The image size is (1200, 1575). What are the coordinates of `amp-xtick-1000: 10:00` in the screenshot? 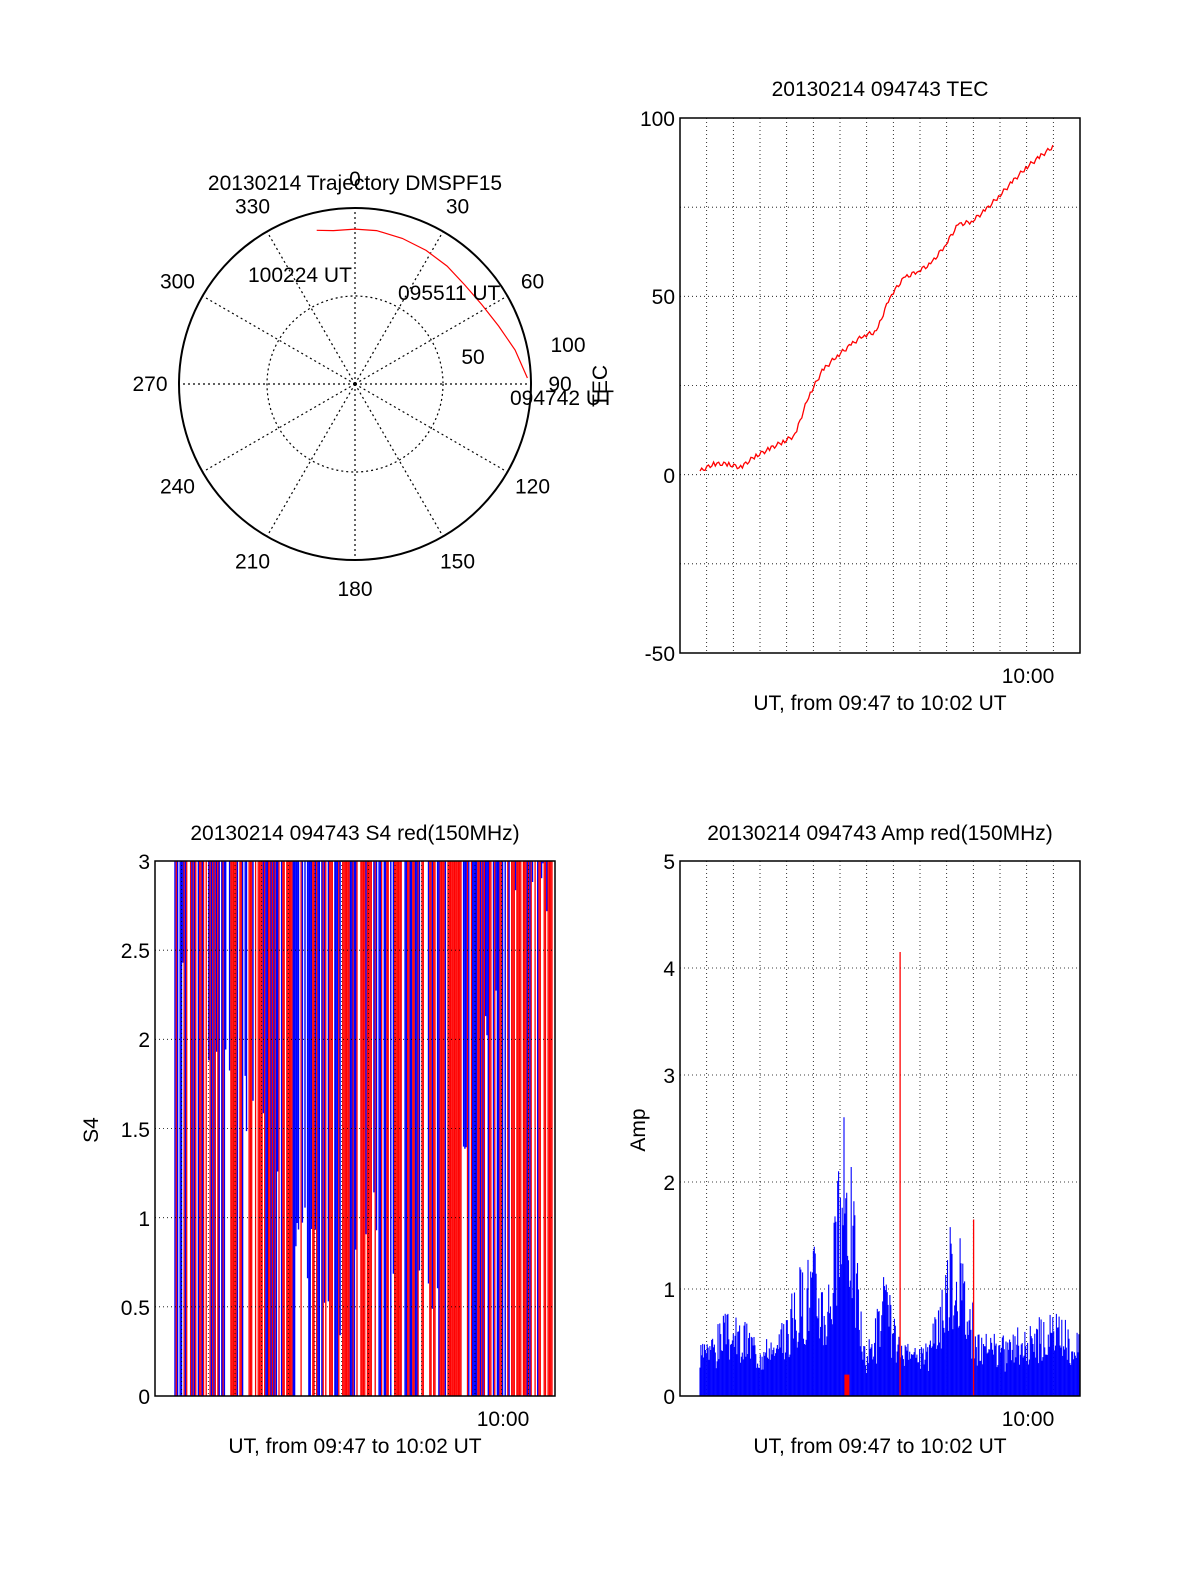 It's located at (1028, 1419).